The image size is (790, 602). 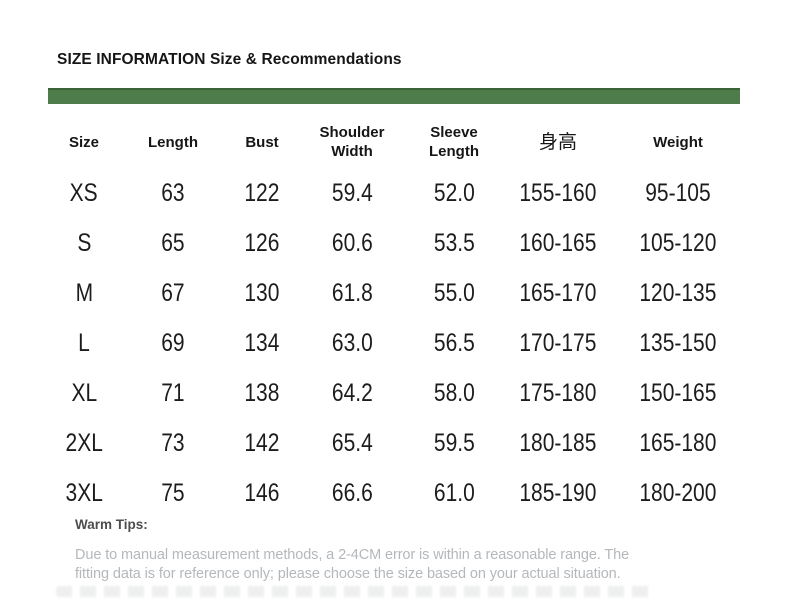 What do you see at coordinates (173, 393) in the screenshot?
I see `length-cell: 71` at bounding box center [173, 393].